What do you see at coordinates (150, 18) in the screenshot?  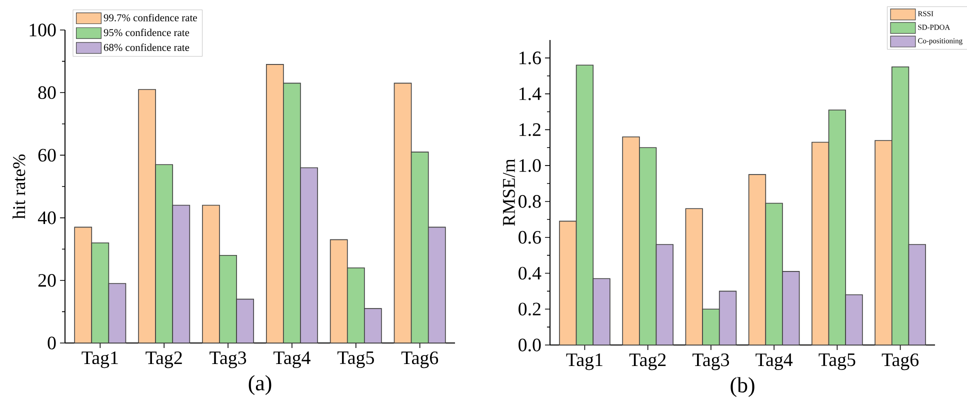 I see `legend-label: 99.7% confidence rate` at bounding box center [150, 18].